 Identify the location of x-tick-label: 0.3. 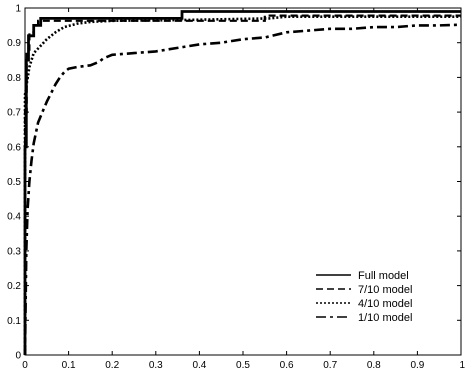
(156, 365).